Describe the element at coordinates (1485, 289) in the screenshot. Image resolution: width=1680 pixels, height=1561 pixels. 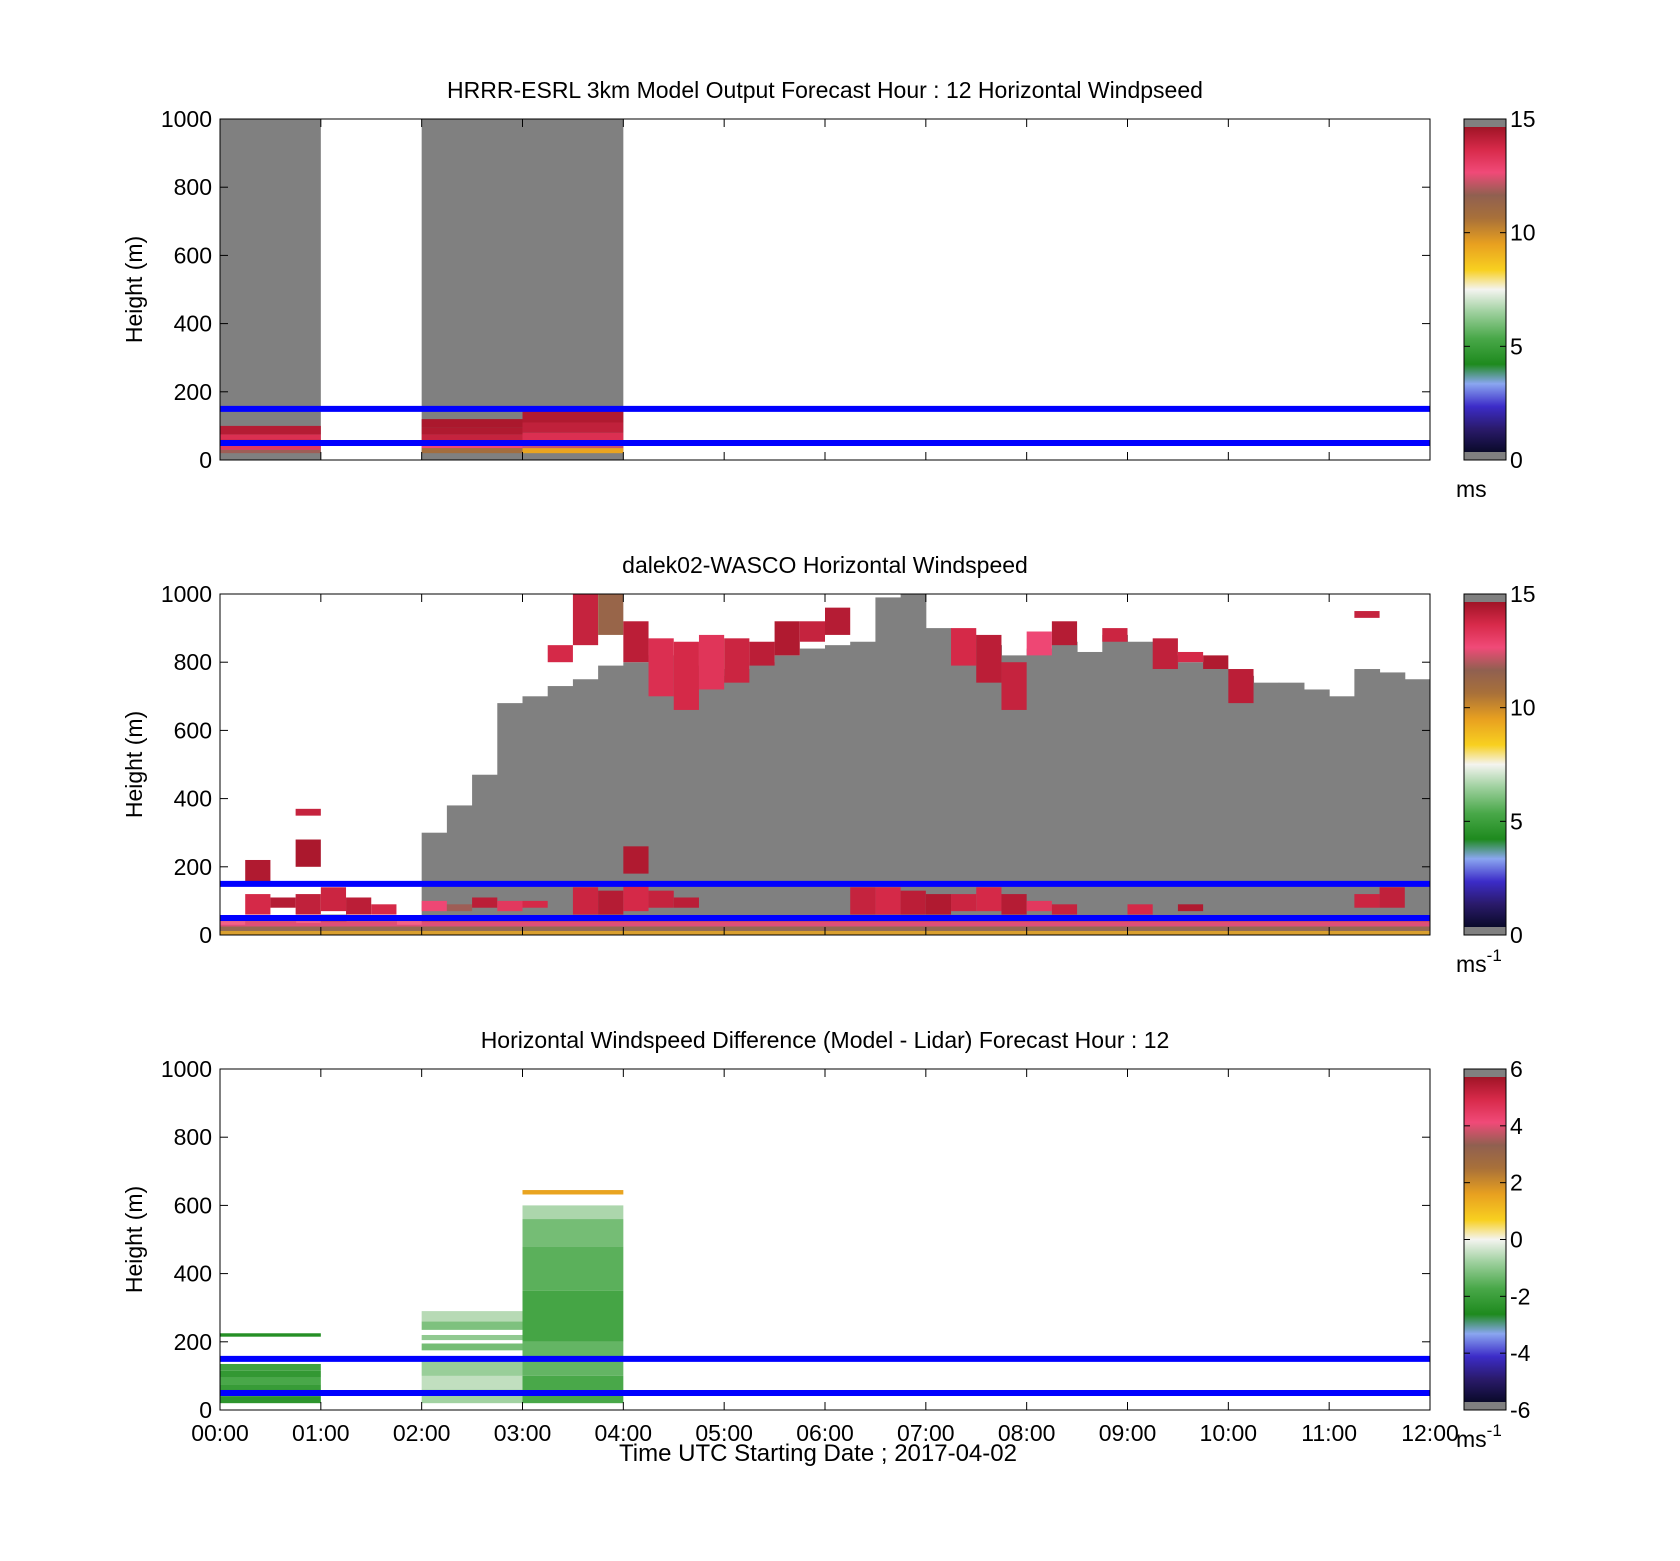
I see `colorbar-frame` at that location.